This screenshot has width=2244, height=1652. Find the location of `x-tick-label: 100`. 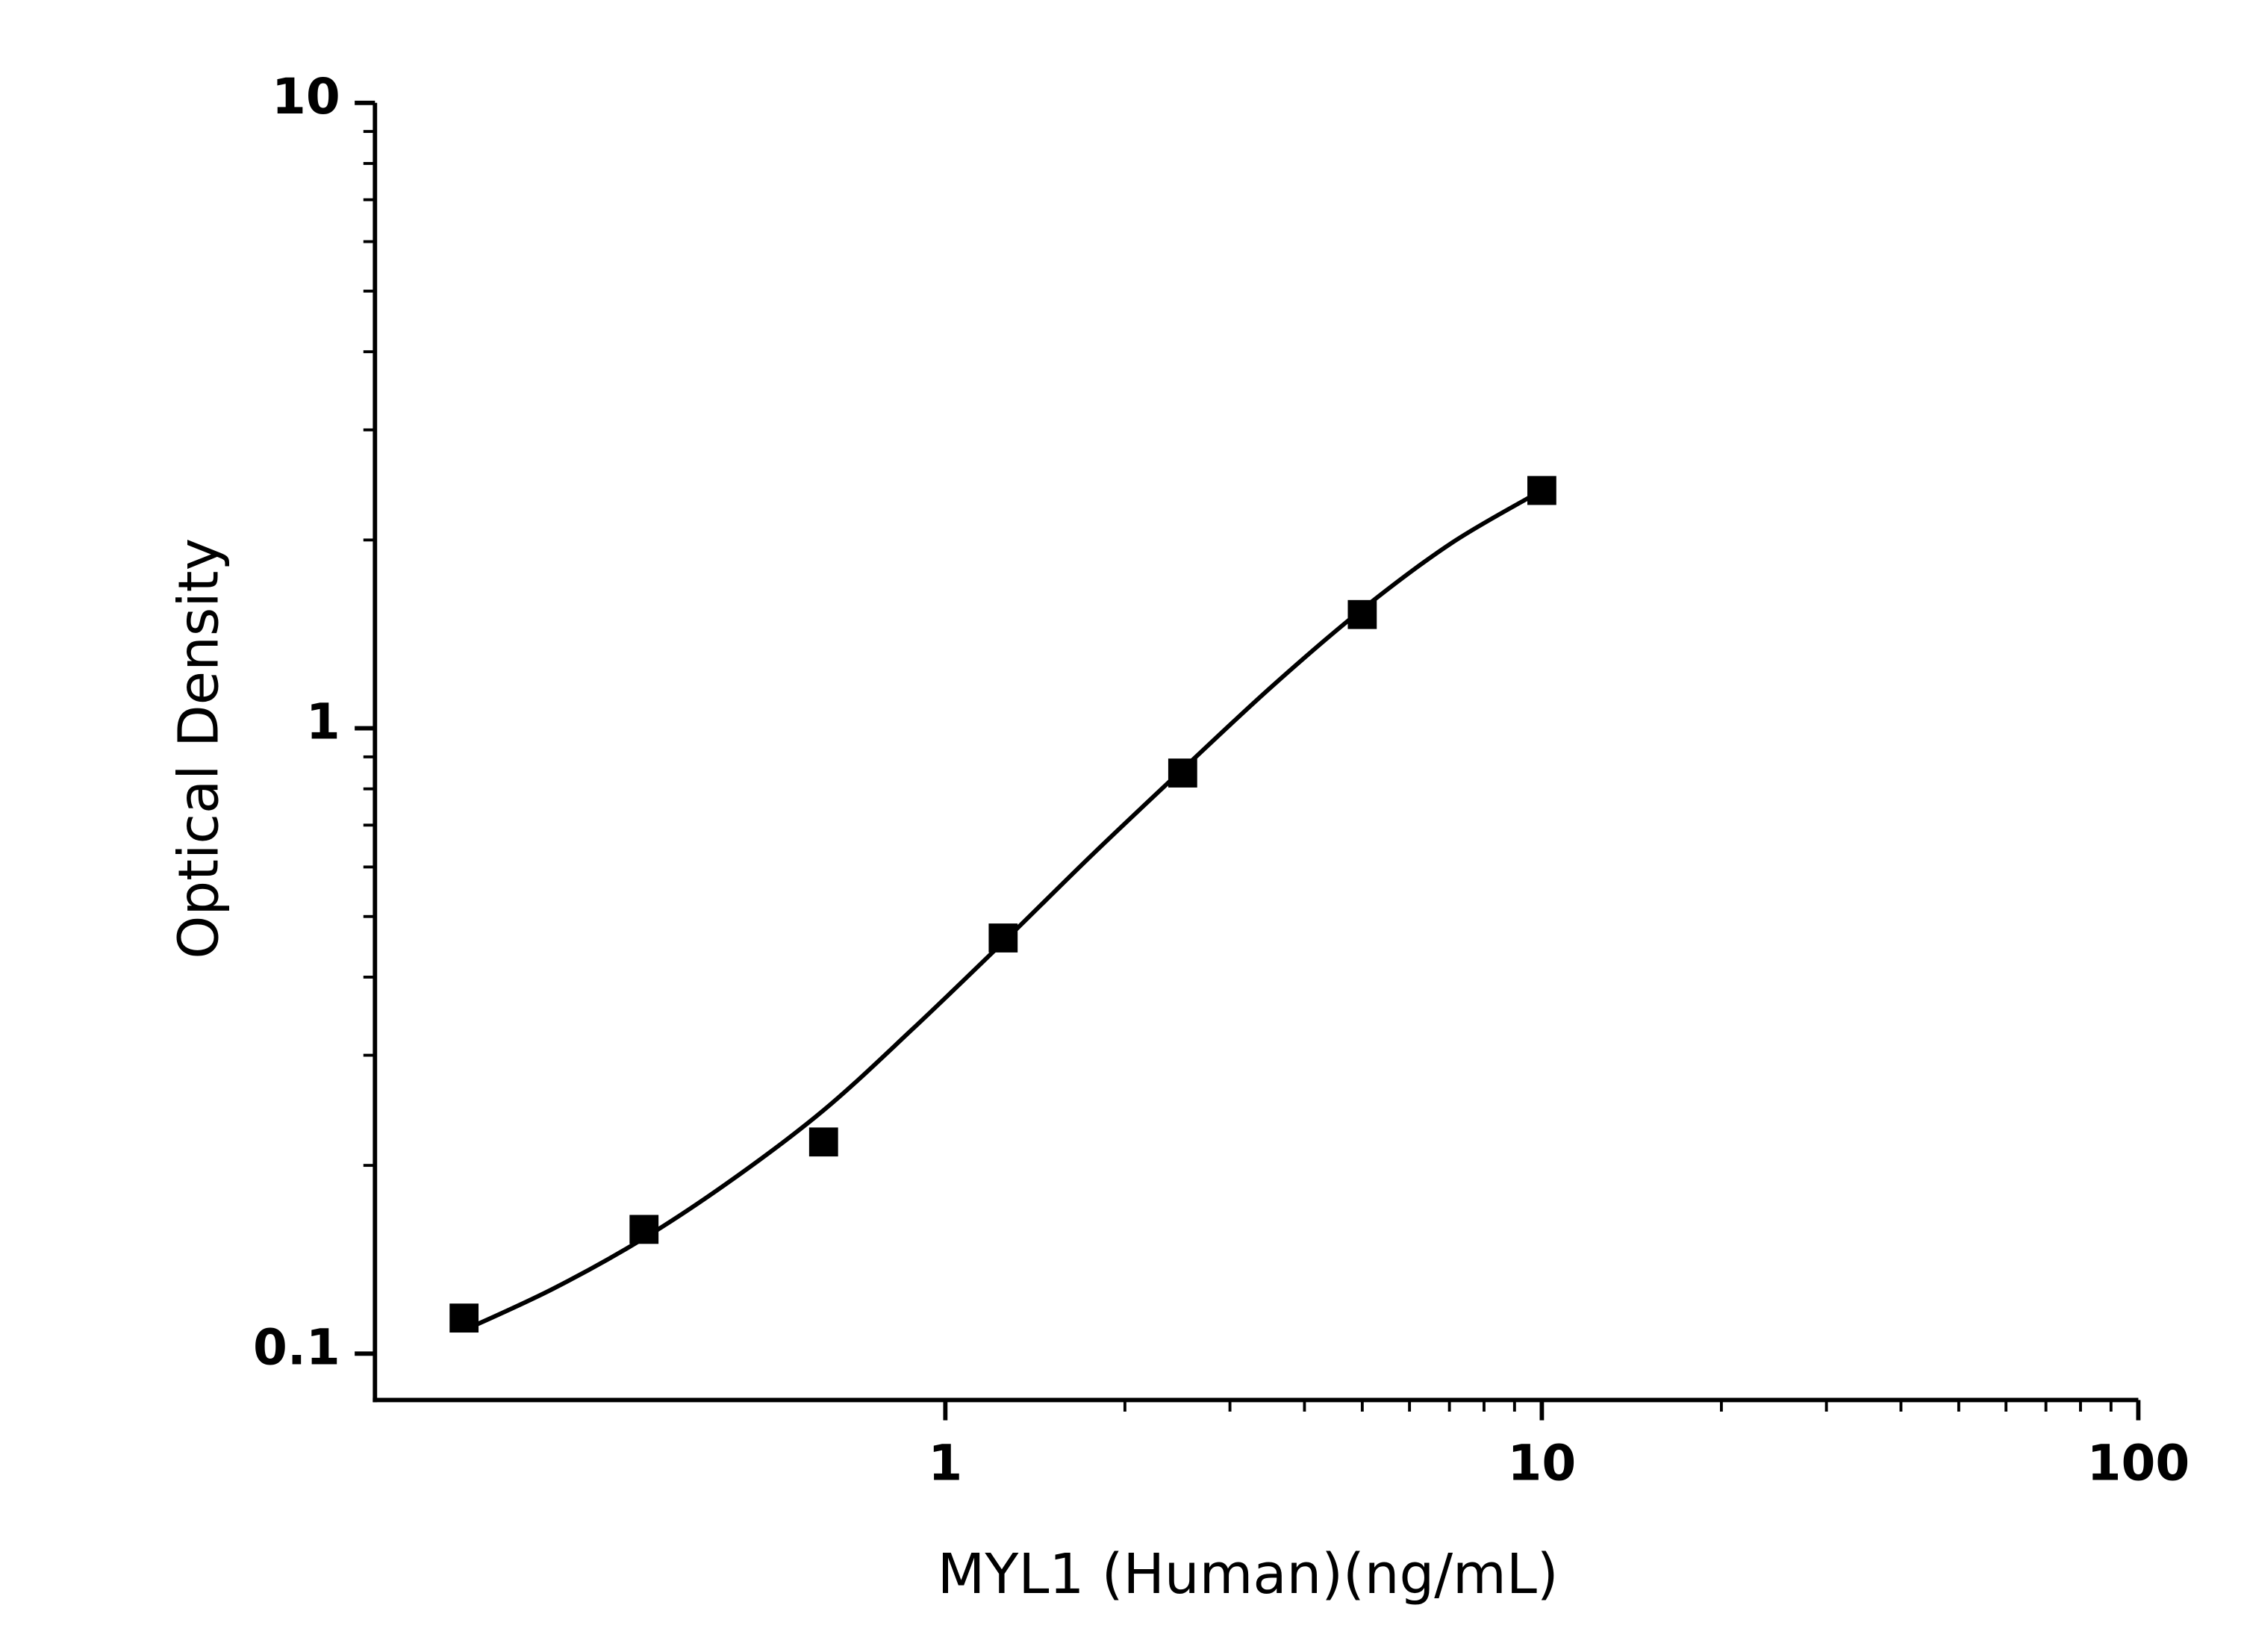

x-tick-label: 100 is located at coordinates (2138, 1463).